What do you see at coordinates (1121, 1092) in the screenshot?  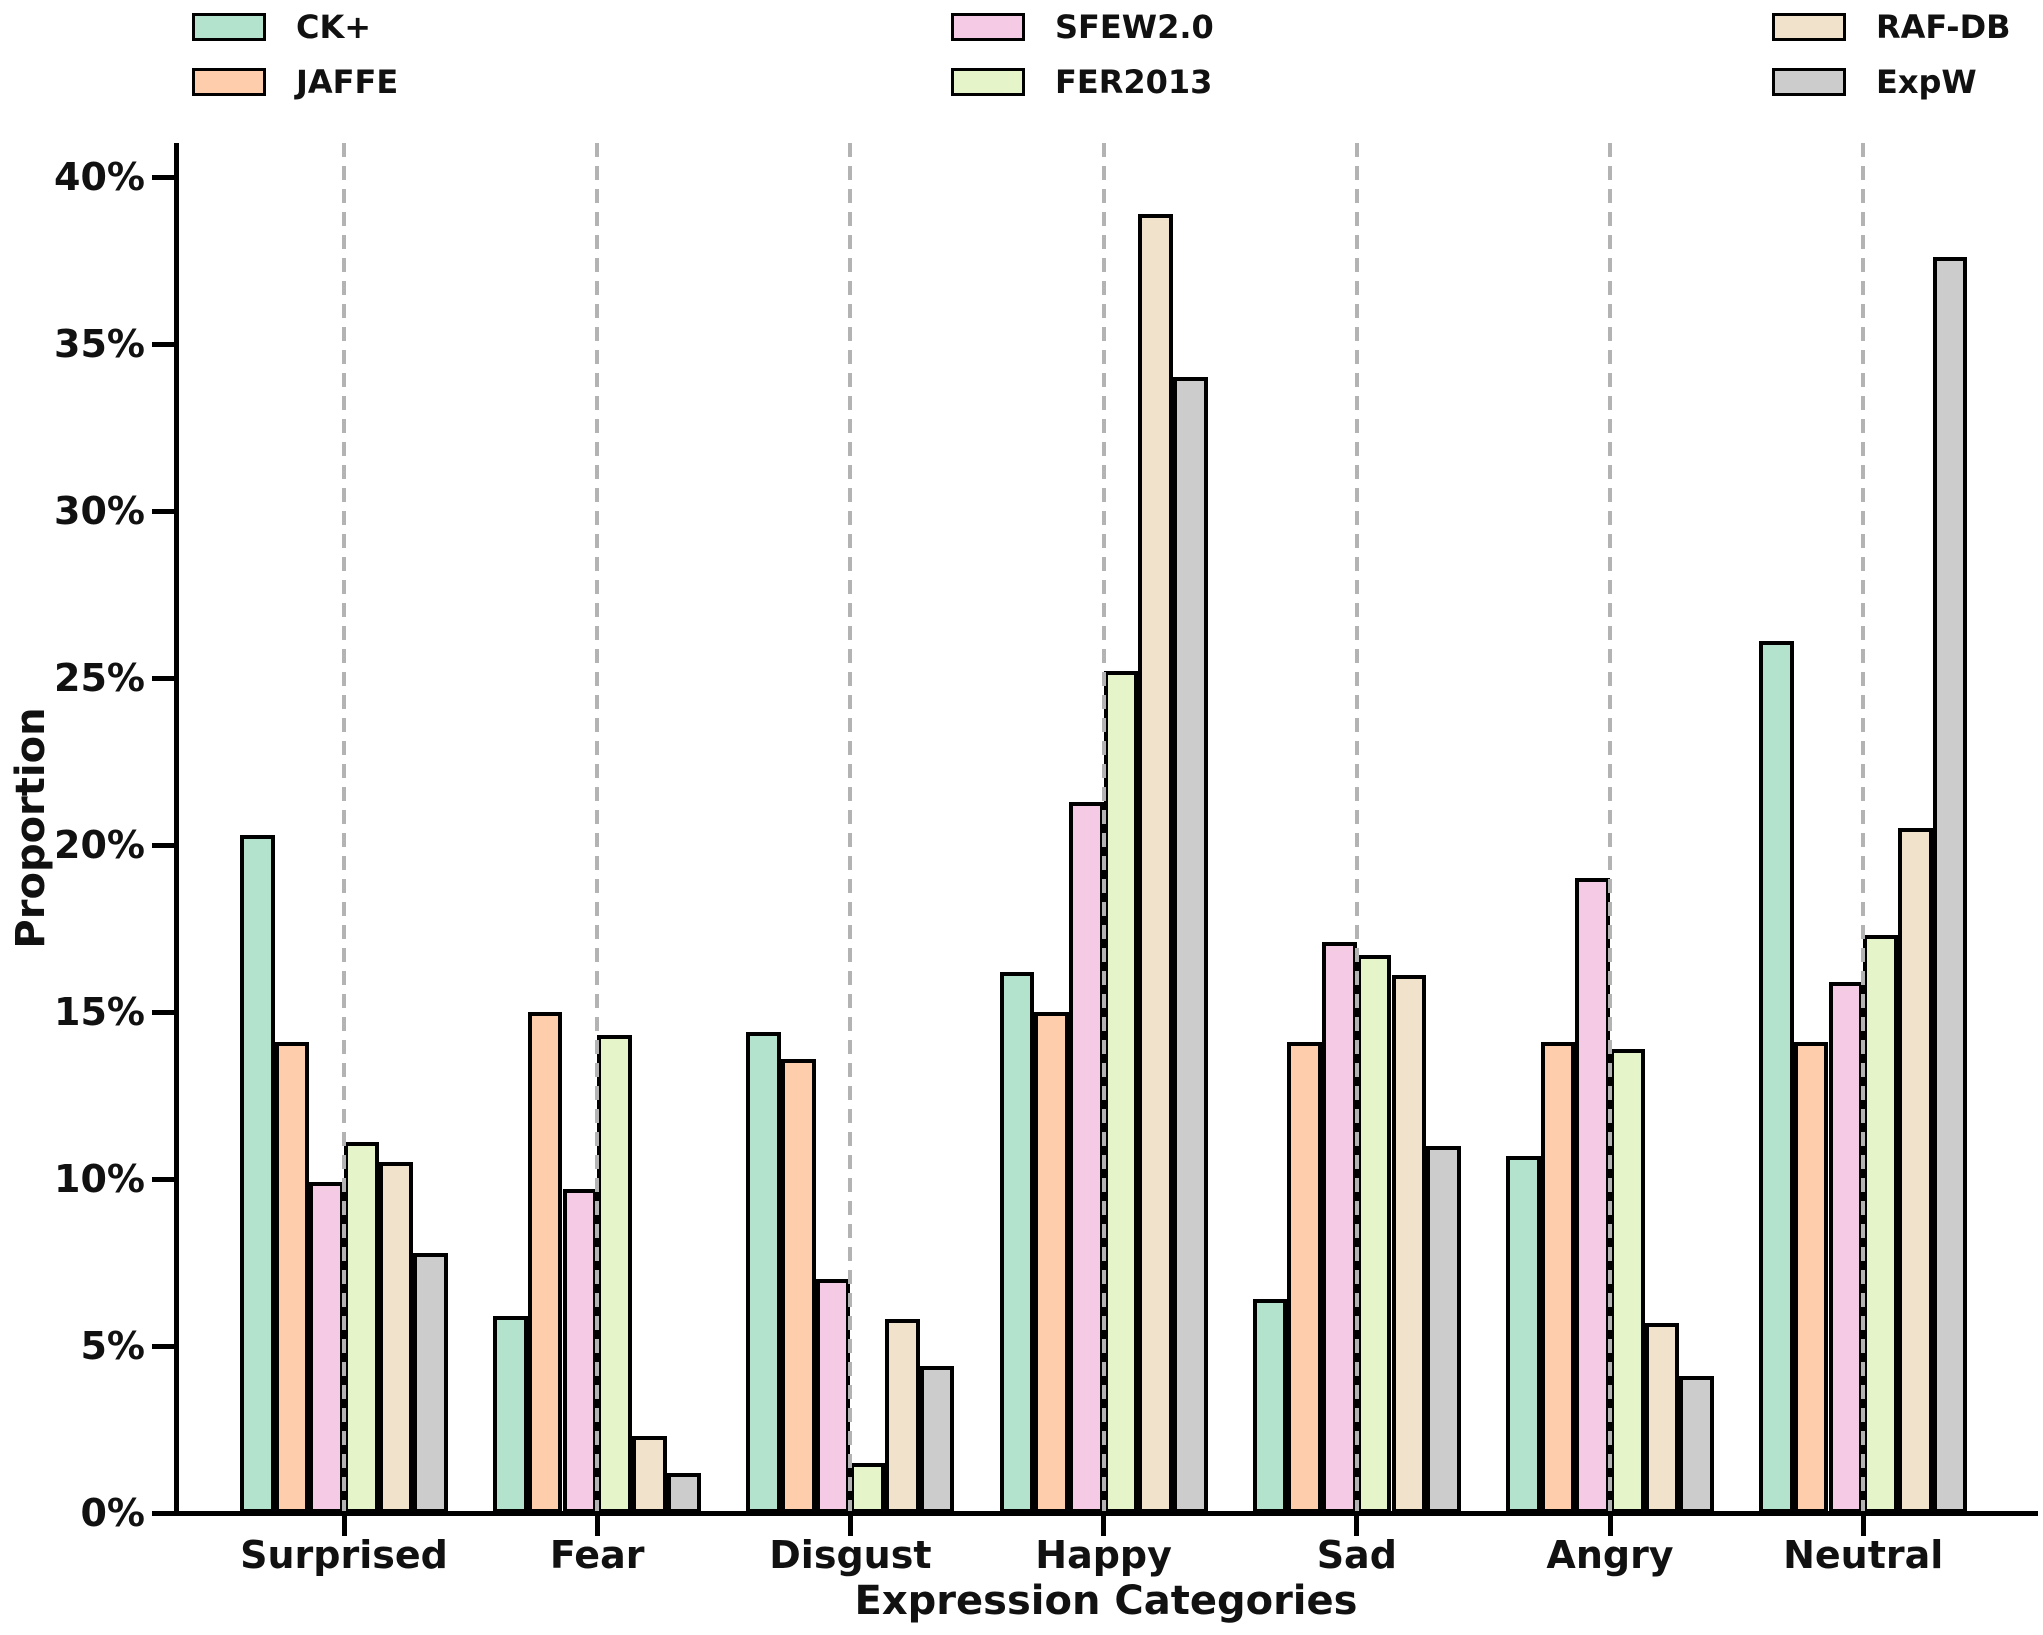 I see `bar-fer2013-happy` at bounding box center [1121, 1092].